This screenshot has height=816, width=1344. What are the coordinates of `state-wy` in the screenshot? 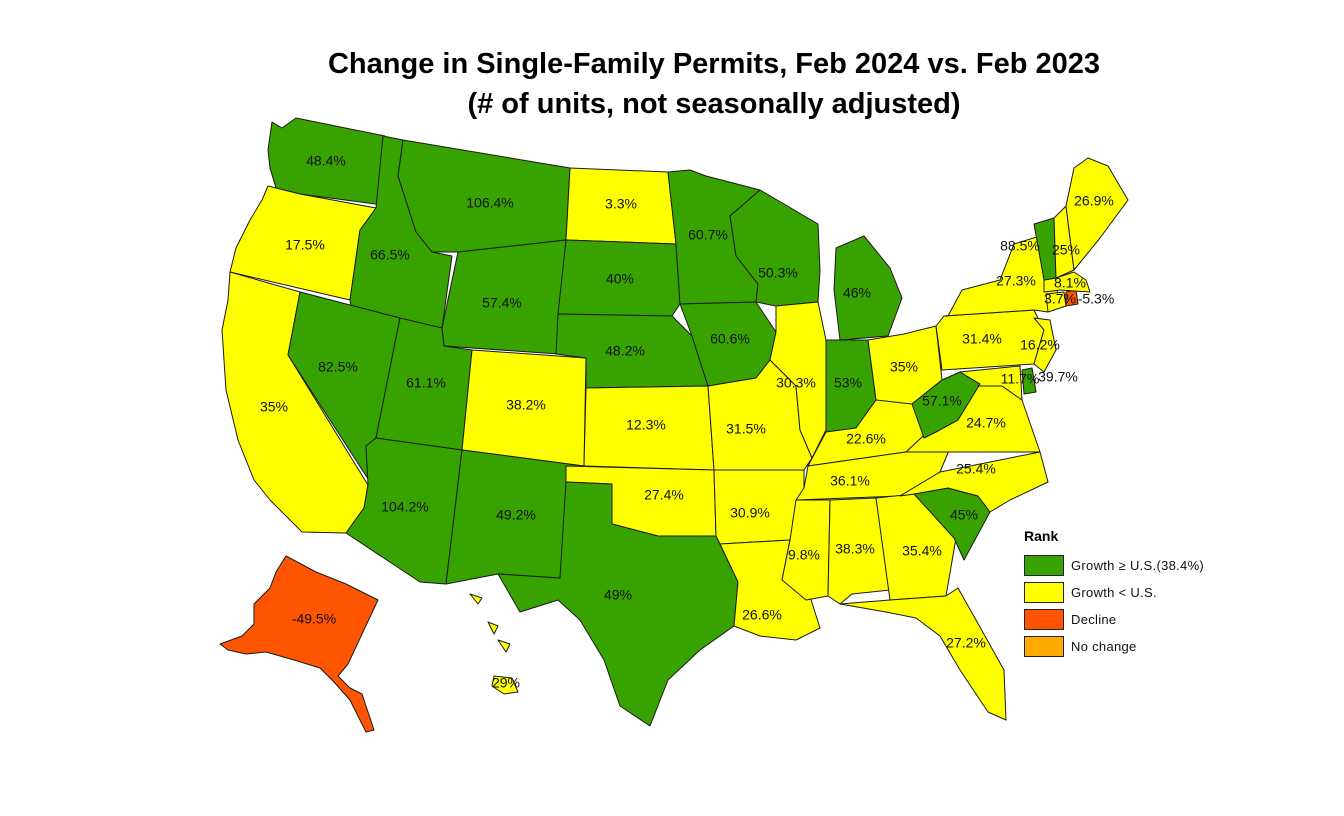 It's located at (504, 297).